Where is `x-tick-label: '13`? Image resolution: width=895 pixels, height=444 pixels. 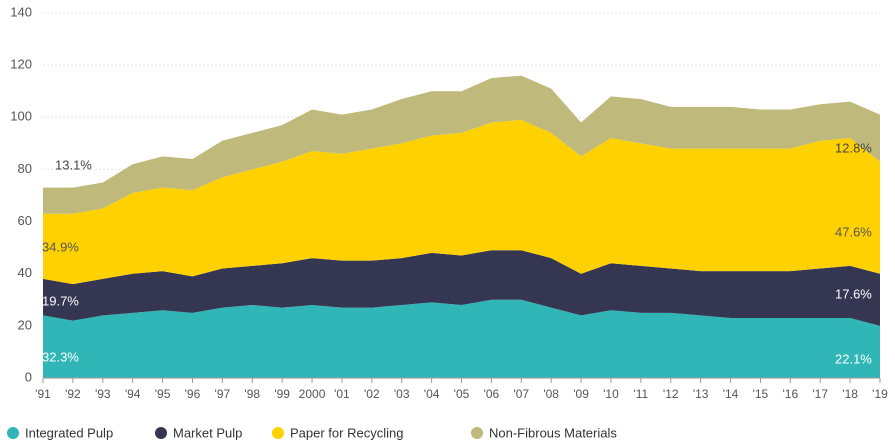
x-tick-label: '13 is located at coordinates (701, 394).